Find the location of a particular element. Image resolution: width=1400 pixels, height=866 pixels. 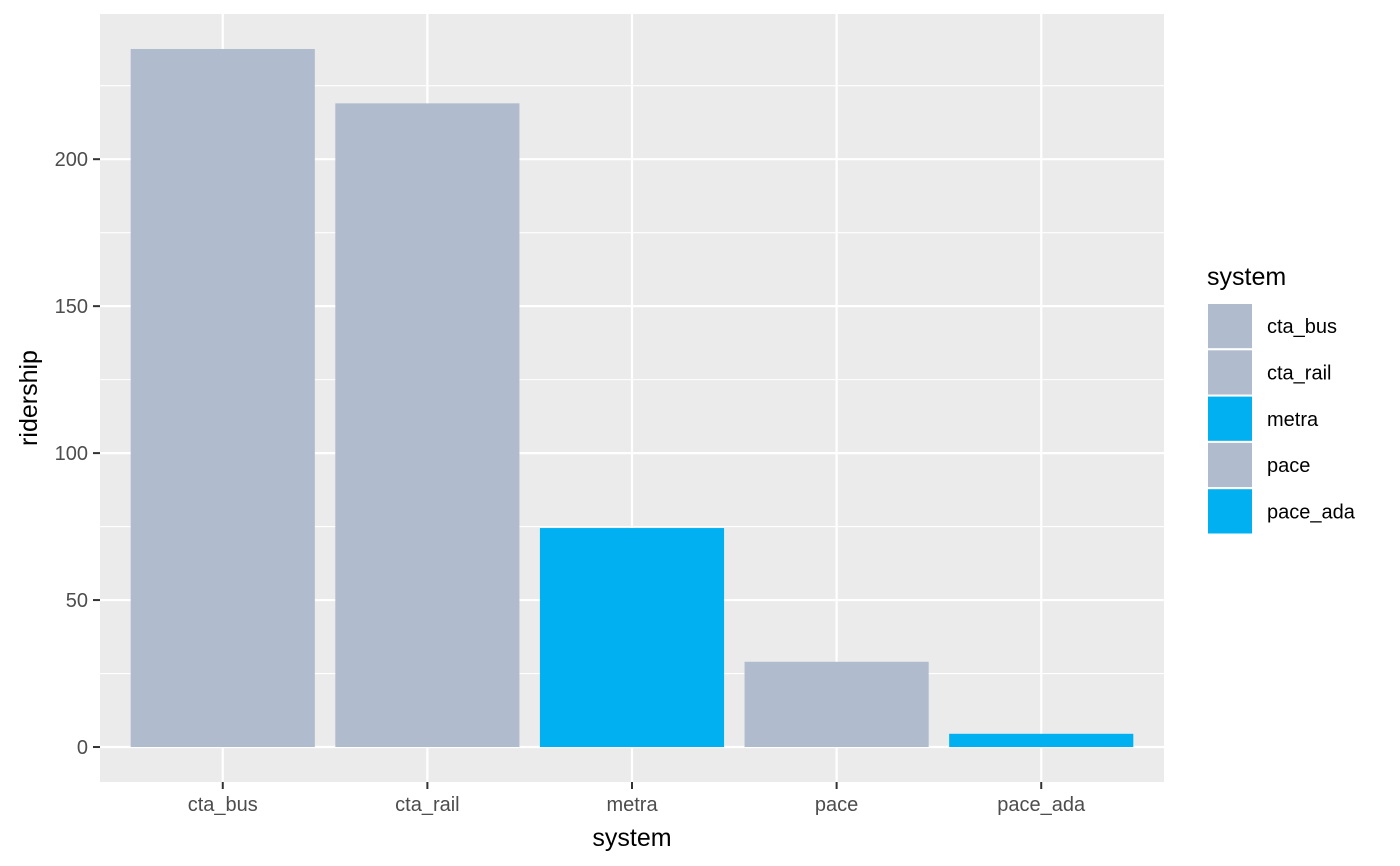

y-tick-label: 150 is located at coordinates (71, 307).